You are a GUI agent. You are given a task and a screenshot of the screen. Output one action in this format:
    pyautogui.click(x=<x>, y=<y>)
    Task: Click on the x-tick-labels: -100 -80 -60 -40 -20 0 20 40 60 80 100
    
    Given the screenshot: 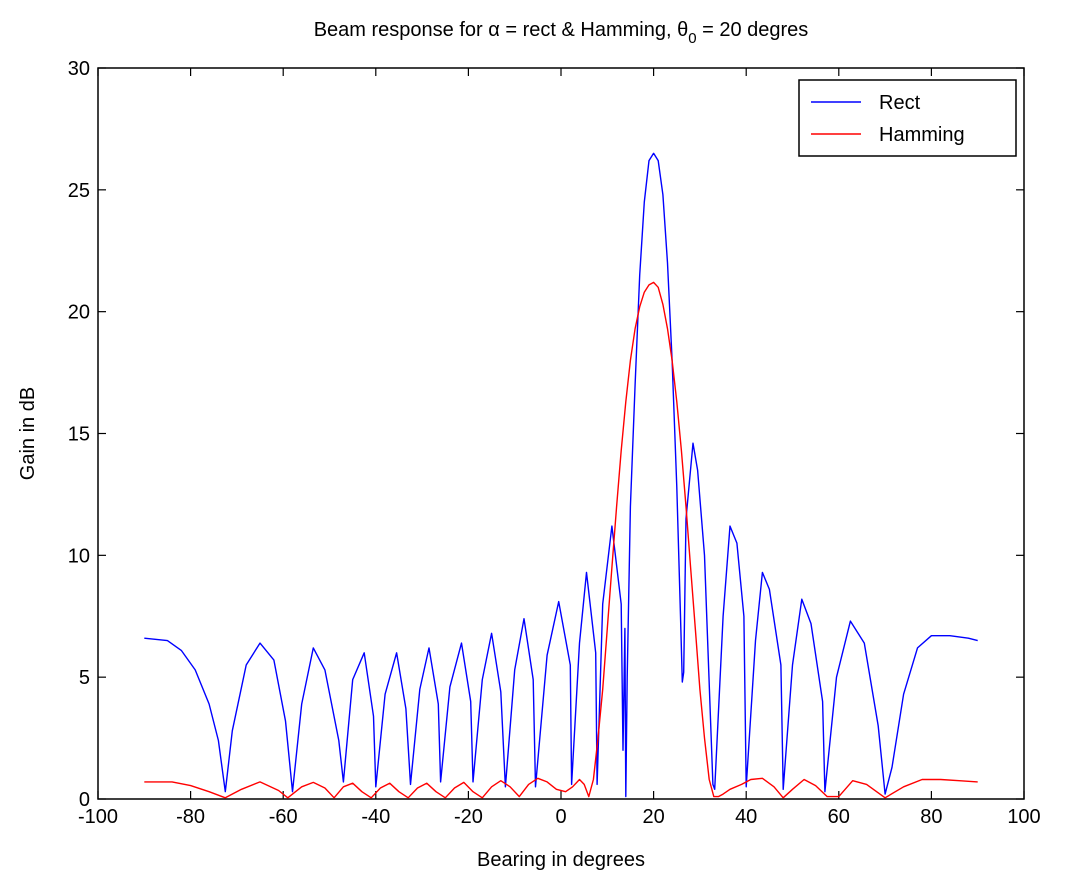 What is the action you would take?
    pyautogui.click(x=559, y=817)
    